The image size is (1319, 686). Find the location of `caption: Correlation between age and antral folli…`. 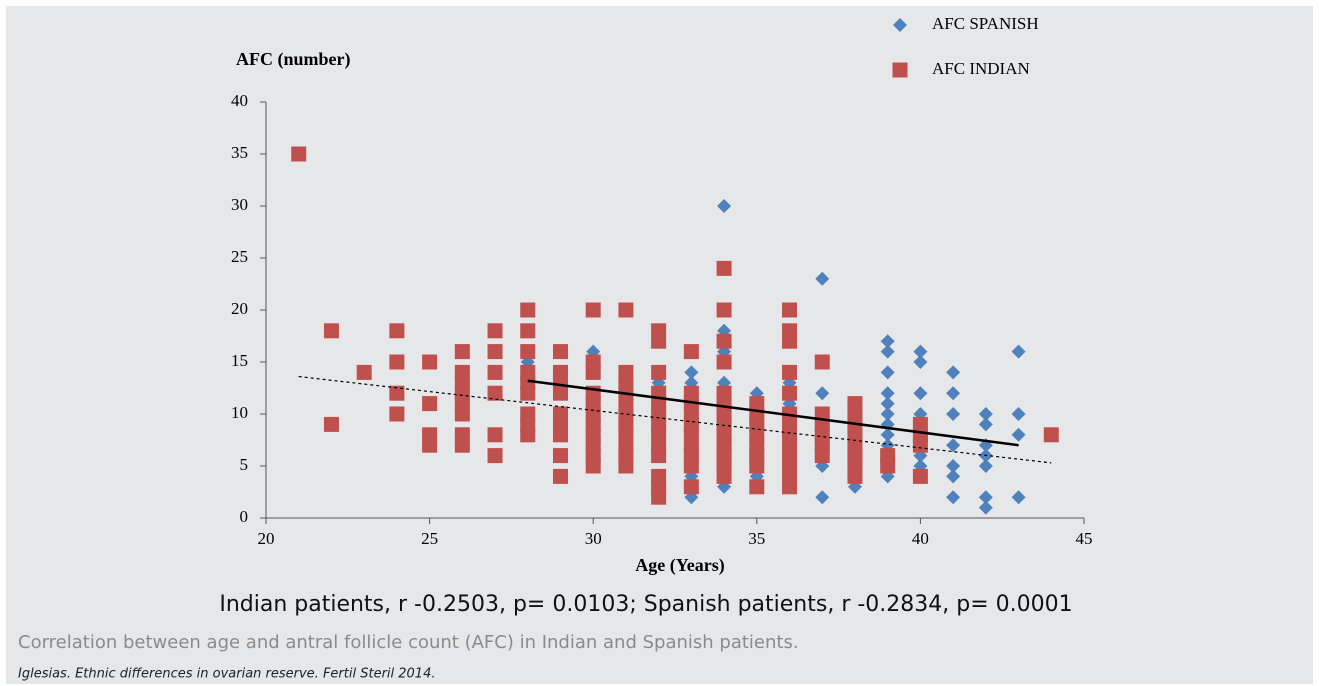

caption: Correlation between age and antral folli… is located at coordinates (408, 642).